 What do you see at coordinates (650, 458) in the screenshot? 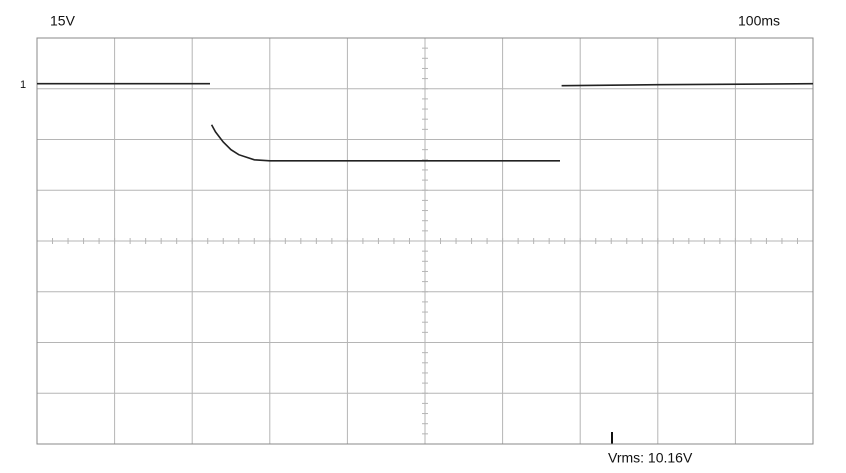
I see `measurement: Vrms: 10.16V` at bounding box center [650, 458].